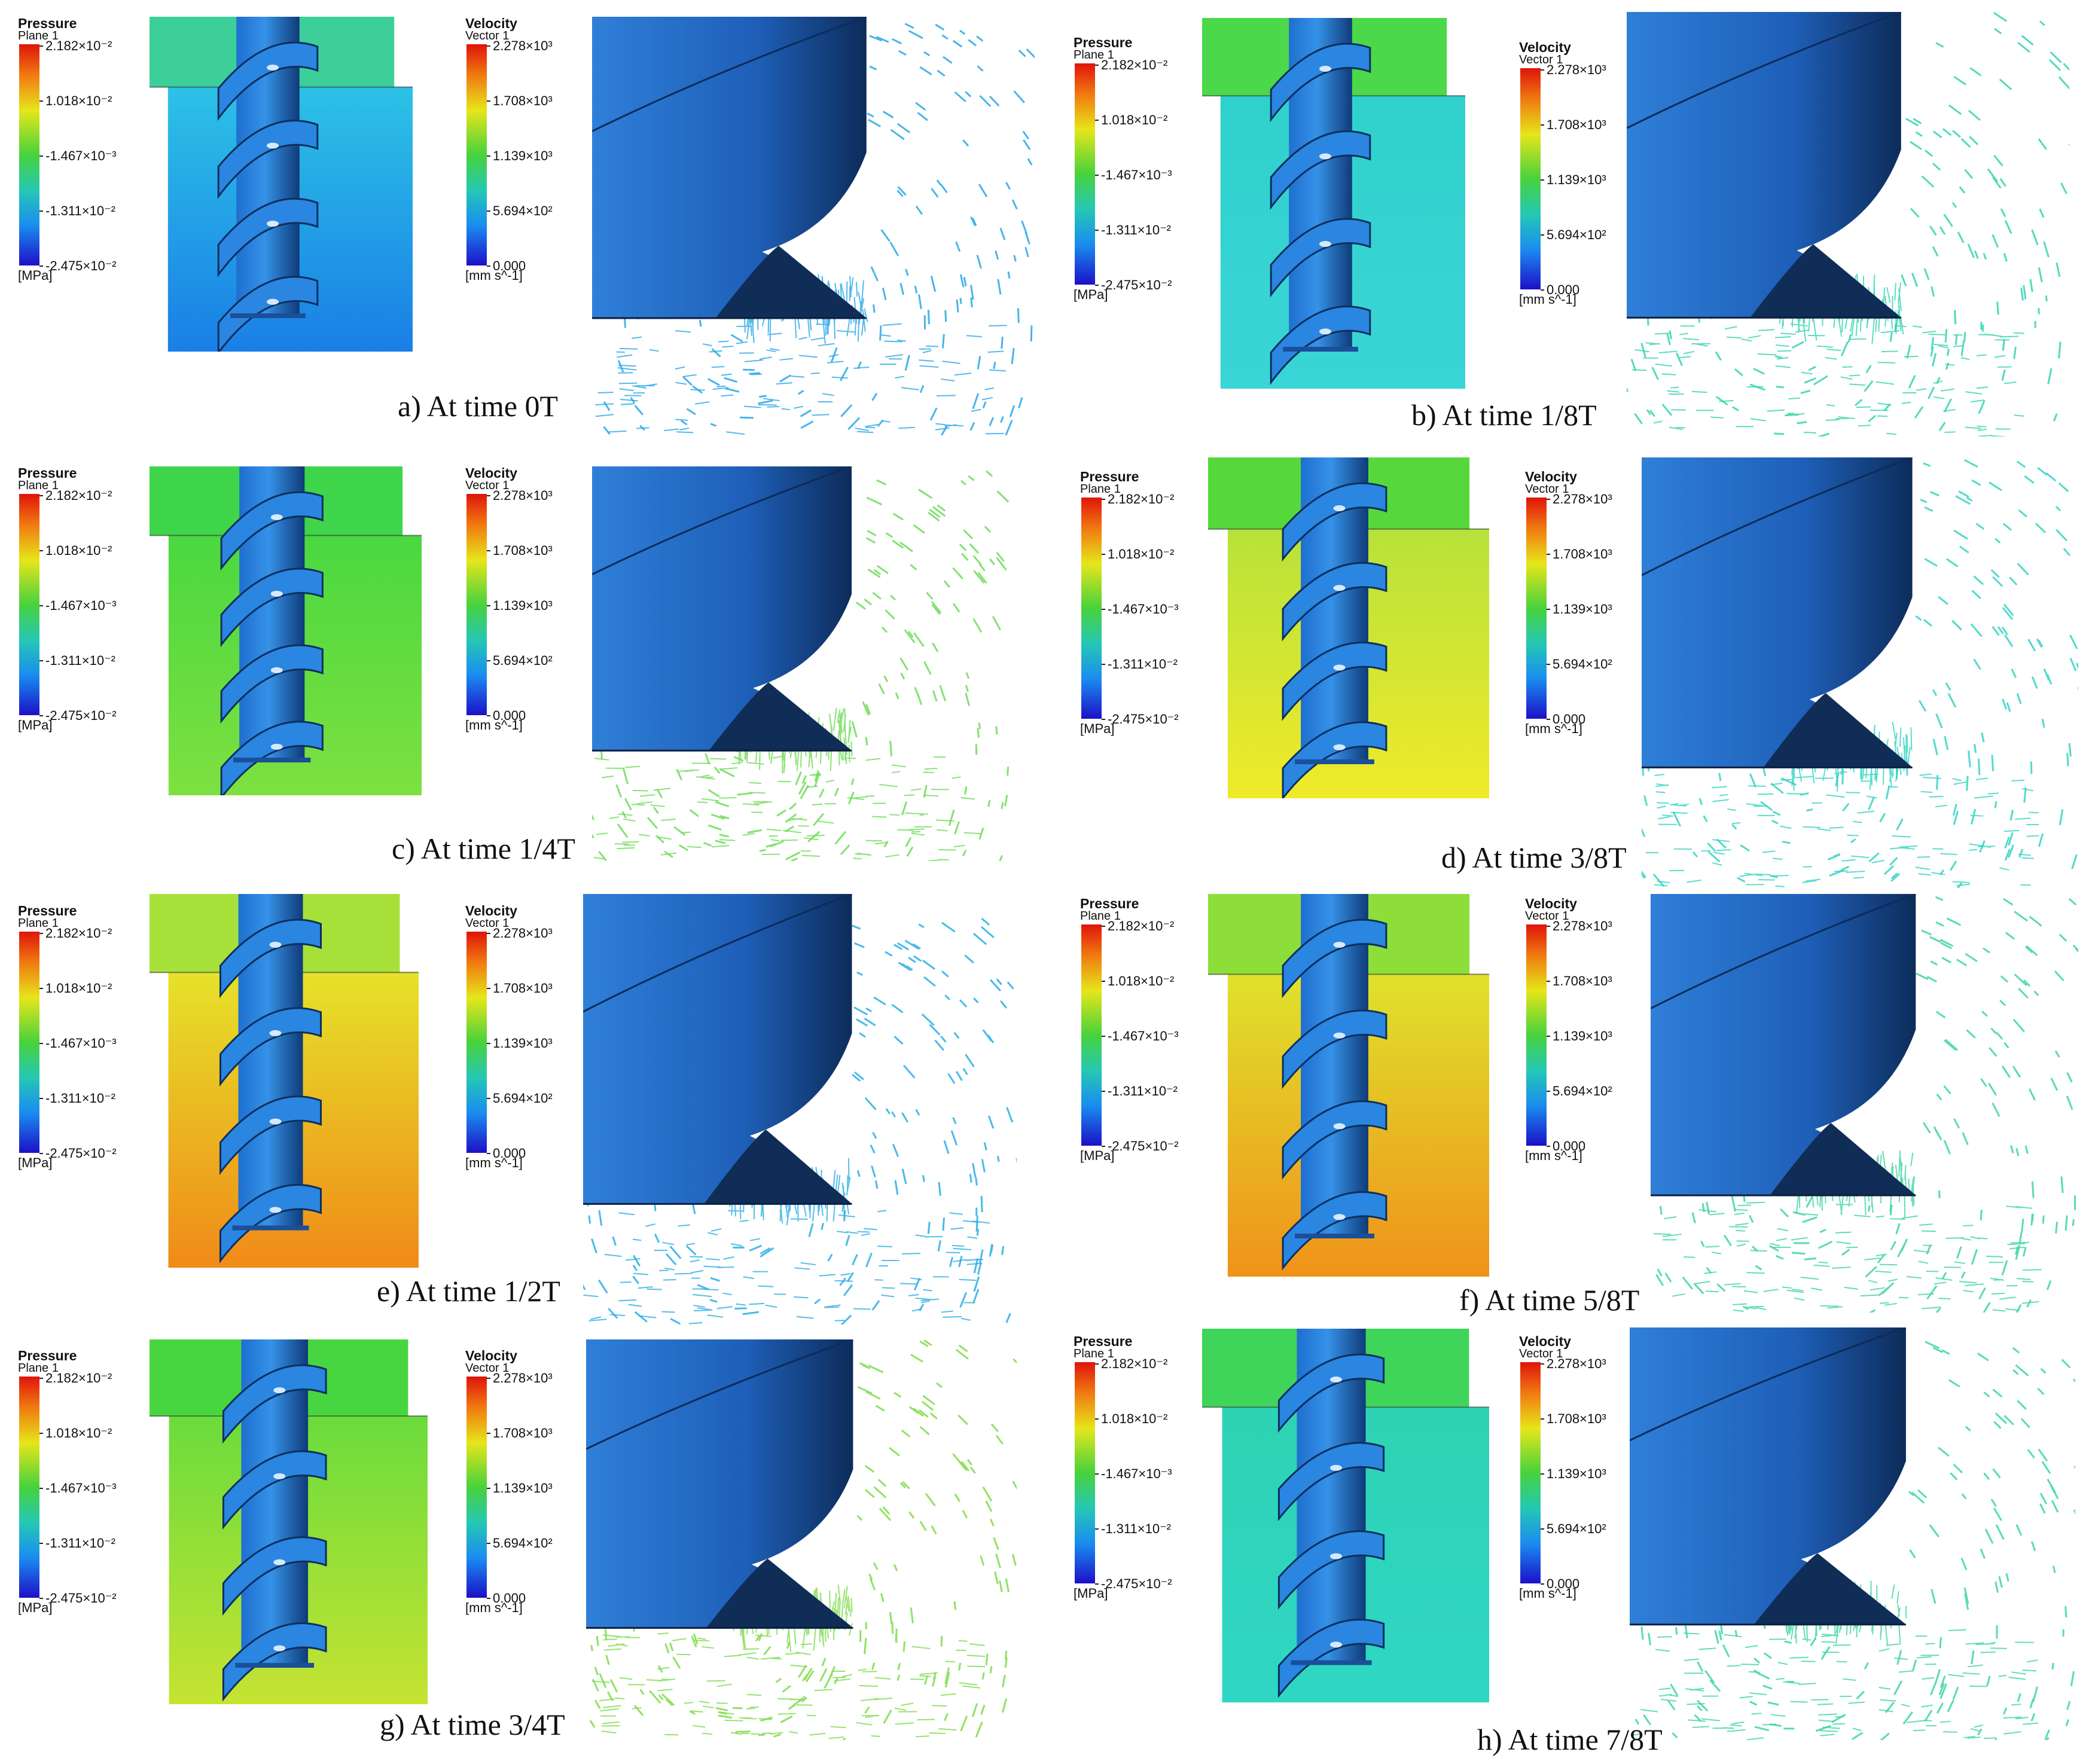 The height and width of the screenshot is (1764, 2092). I want to click on panel-caption: a) At time 0T, so click(478, 406).